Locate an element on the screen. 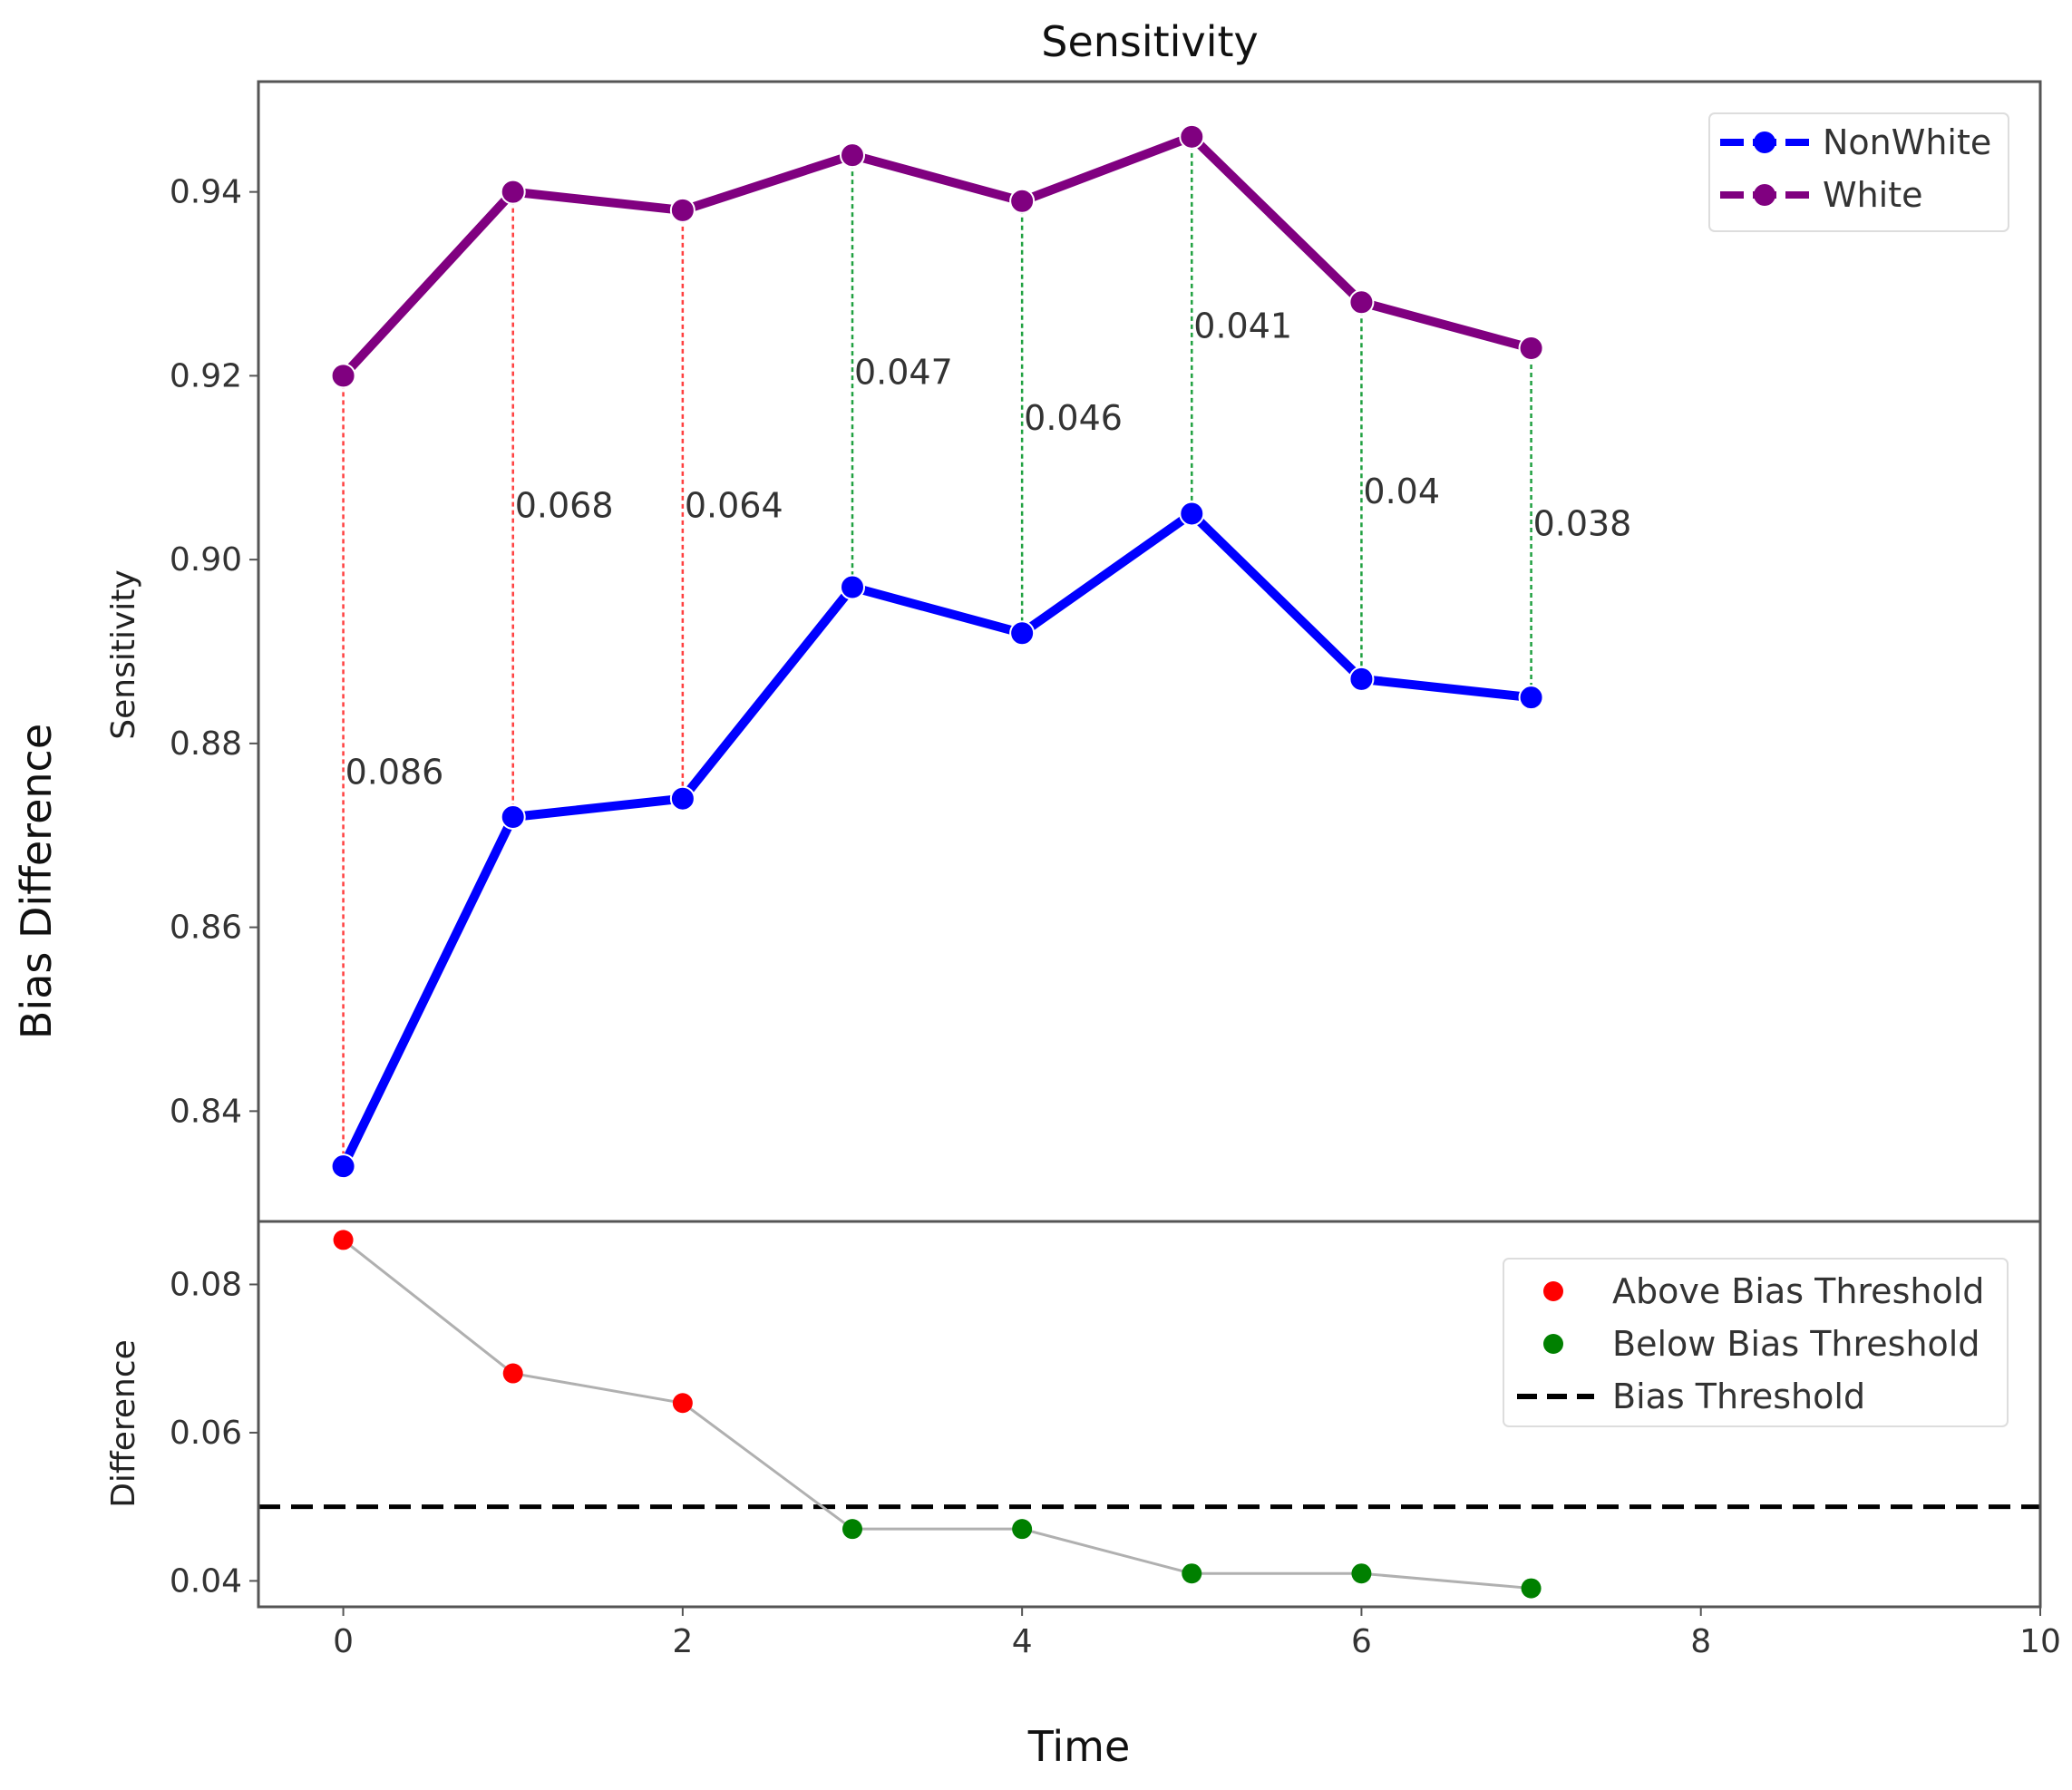 This screenshot has height=1790, width=2072. y-tick-label: 0.84 is located at coordinates (206, 1111).